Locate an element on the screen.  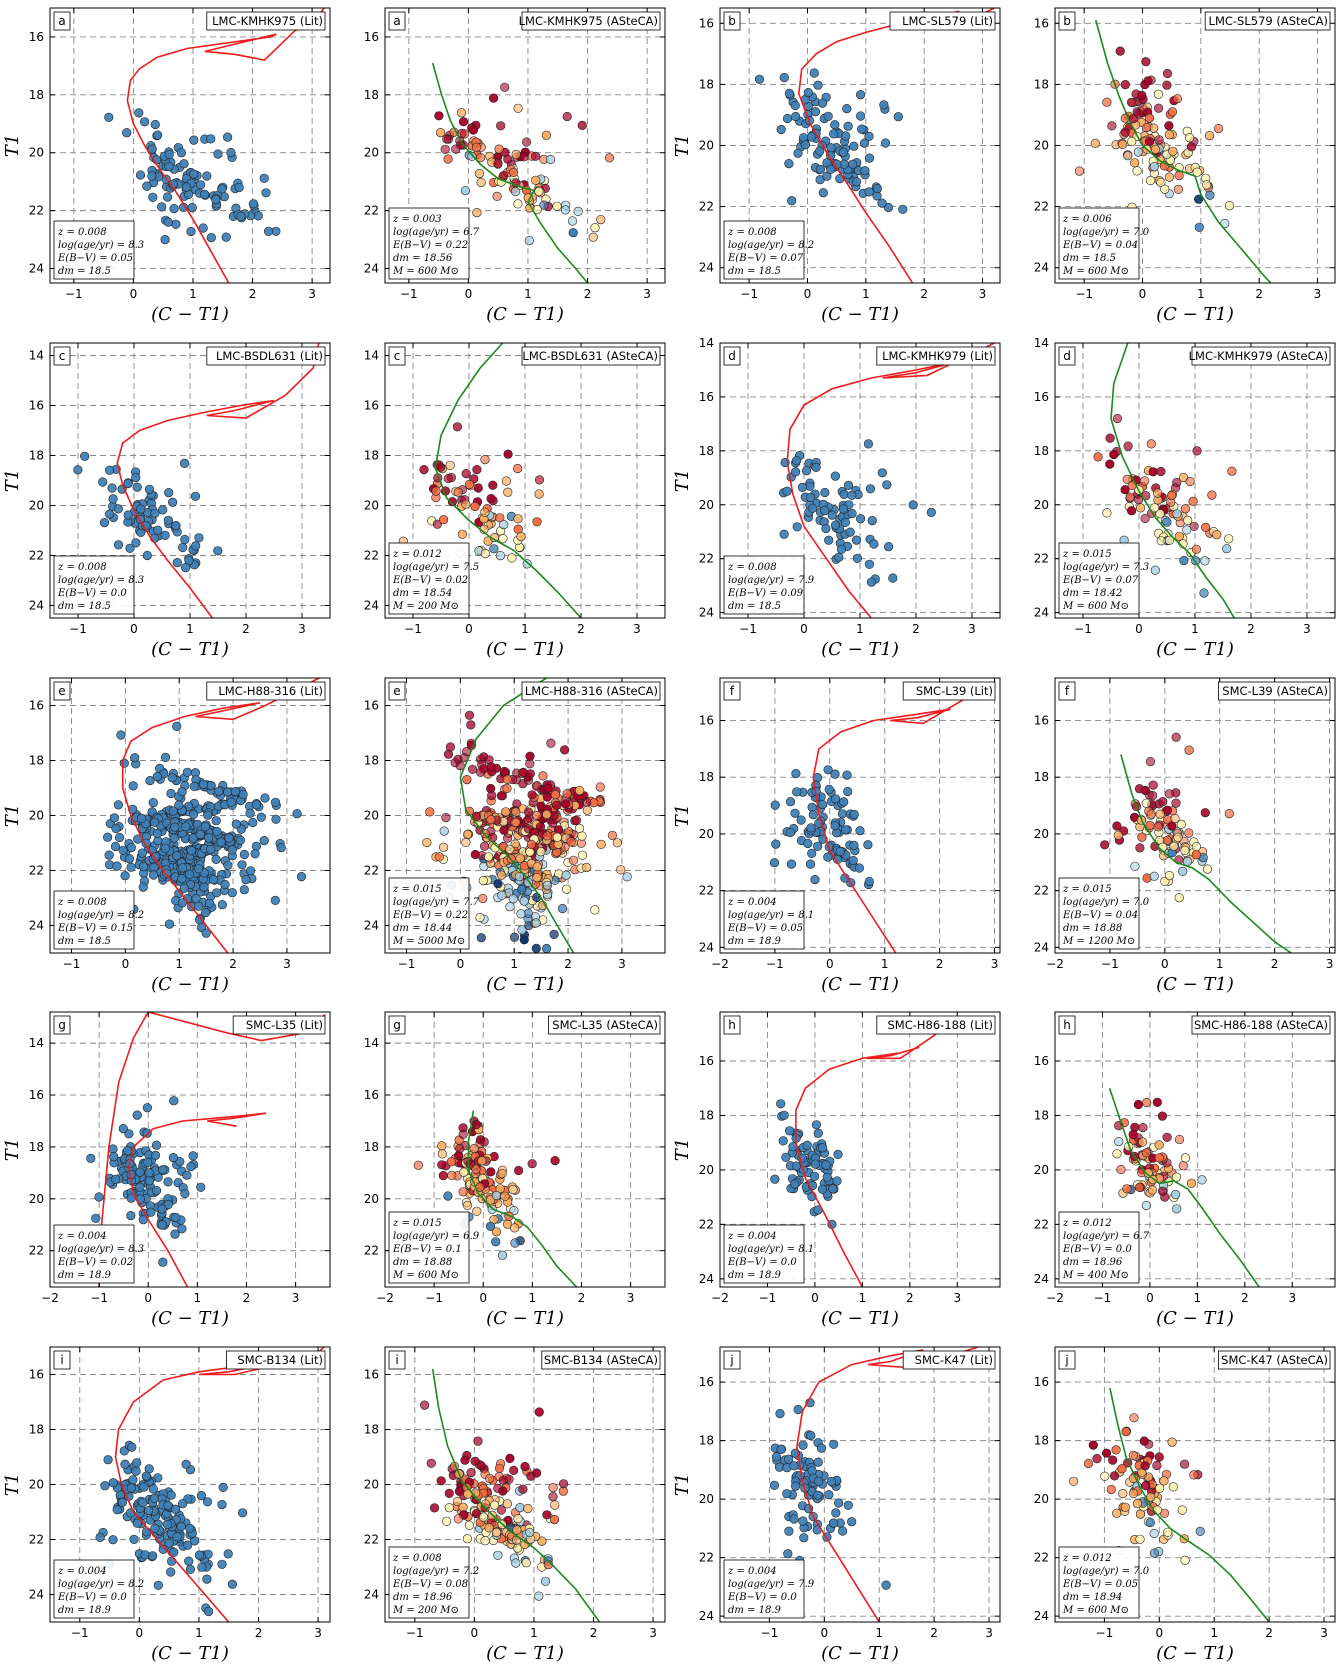
fit-parameter-line: z = 0.003 is located at coordinates (417, 219).